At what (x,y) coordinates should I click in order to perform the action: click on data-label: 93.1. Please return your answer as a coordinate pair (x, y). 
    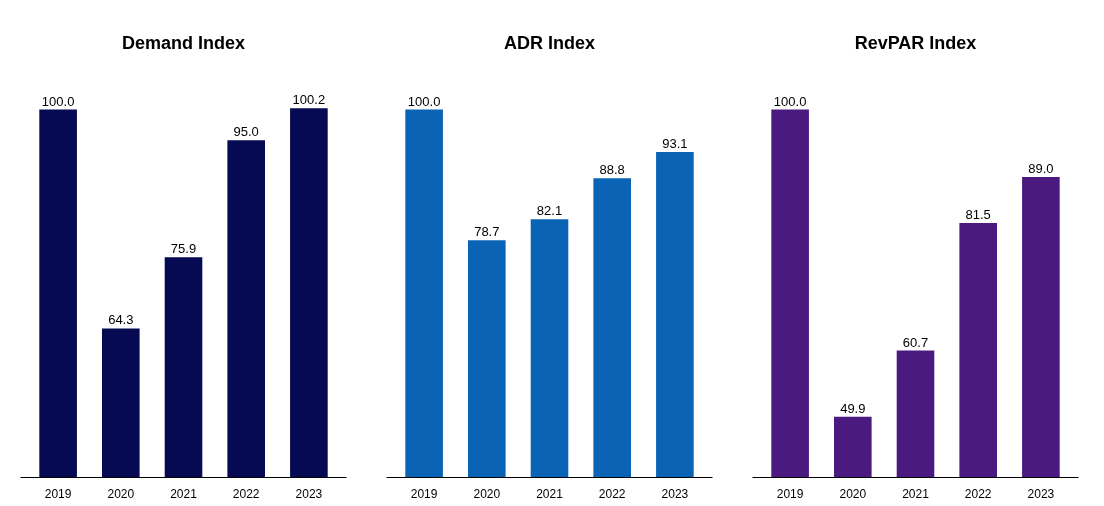
    Looking at the image, I should click on (675, 143).